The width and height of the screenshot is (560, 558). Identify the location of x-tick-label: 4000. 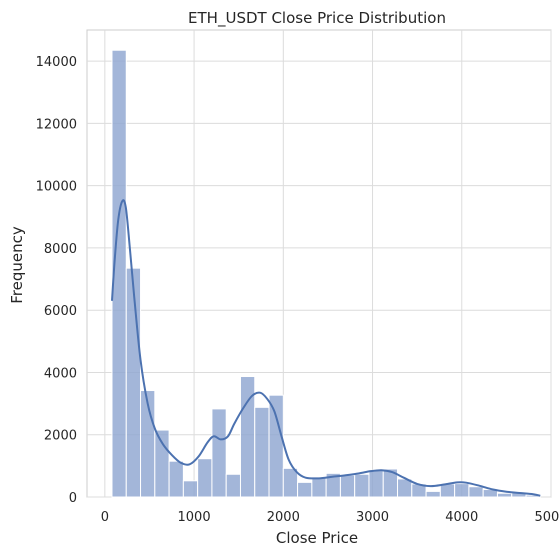
(461, 517).